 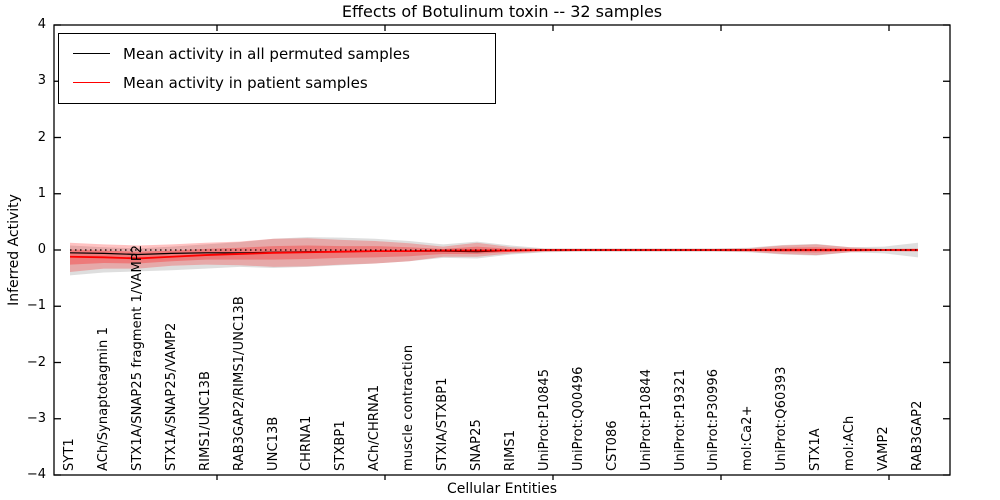 I want to click on patient-samples-band-outer, so click(x=494, y=255).